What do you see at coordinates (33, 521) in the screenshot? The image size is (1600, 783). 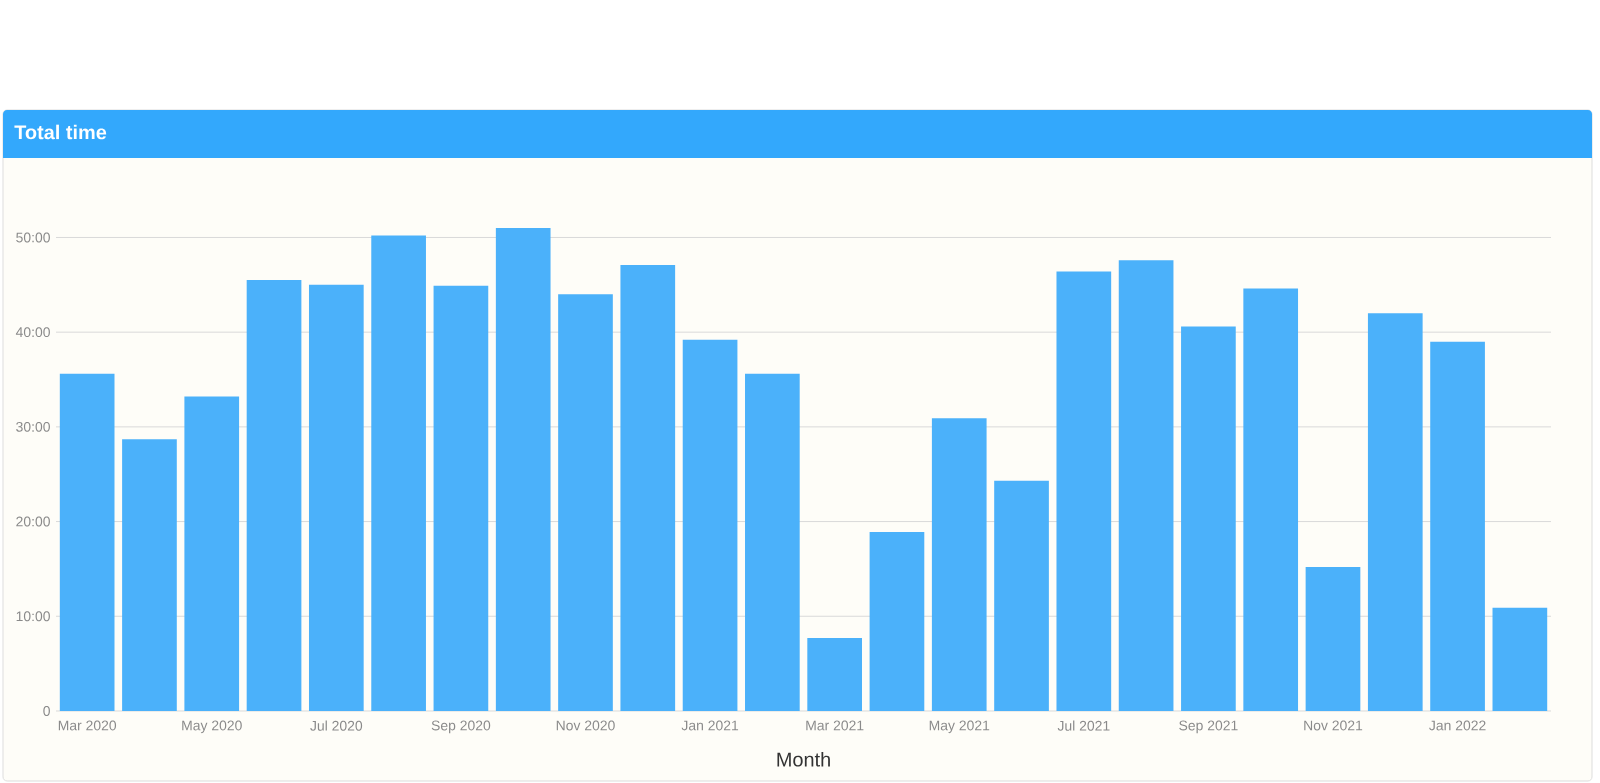 I see `y-tick-label: 20:00` at bounding box center [33, 521].